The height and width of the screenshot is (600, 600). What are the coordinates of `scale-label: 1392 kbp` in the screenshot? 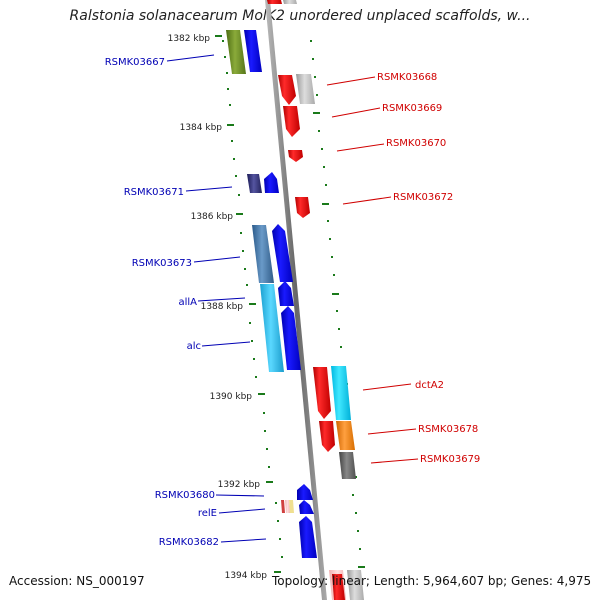 It's located at (239, 485).